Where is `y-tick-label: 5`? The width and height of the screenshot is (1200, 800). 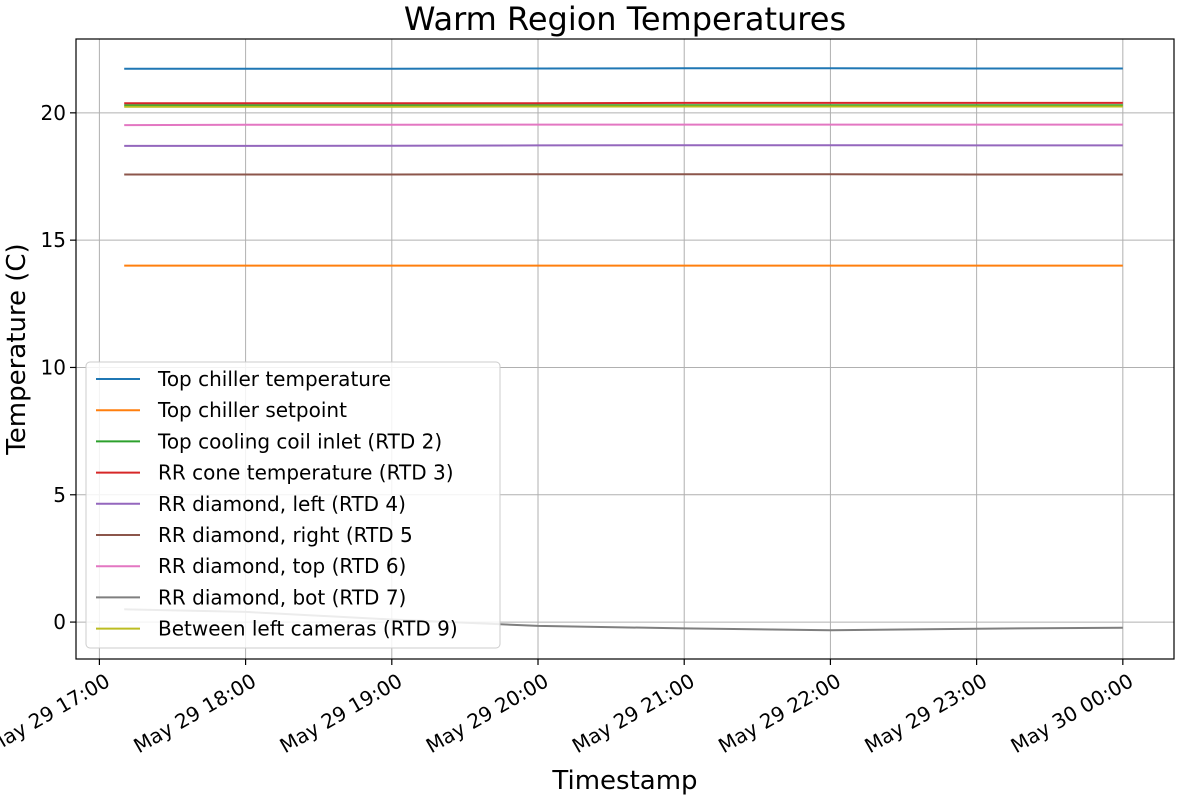
y-tick-label: 5 is located at coordinates (59, 495).